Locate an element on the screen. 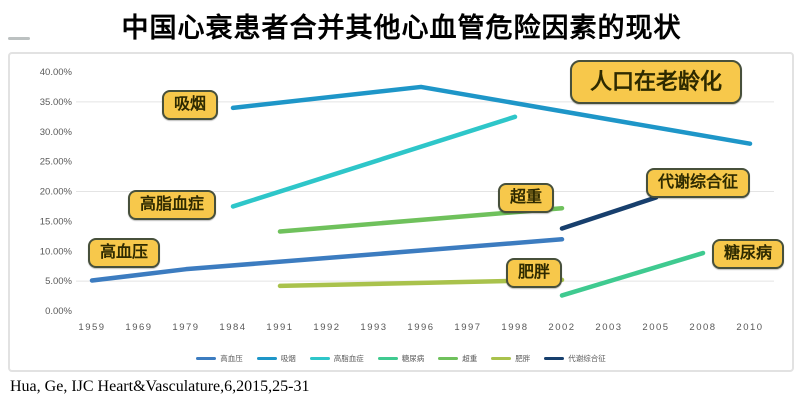 The width and height of the screenshot is (803, 408). chart-legend: 高血压 吸烟 高脂血症 糖尿病 超重 肥胖 代谢综合征 is located at coordinates (401, 358).